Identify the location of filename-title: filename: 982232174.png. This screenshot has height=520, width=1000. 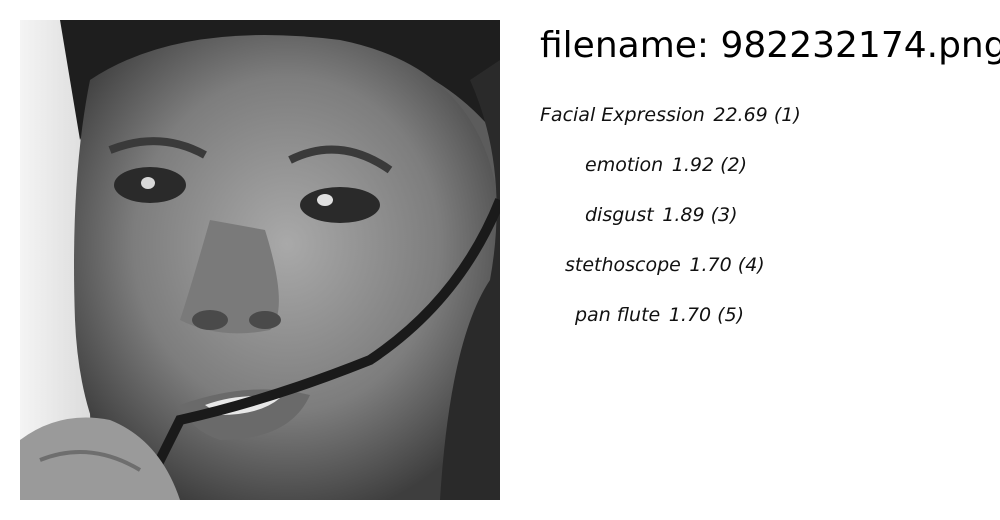
(770, 45).